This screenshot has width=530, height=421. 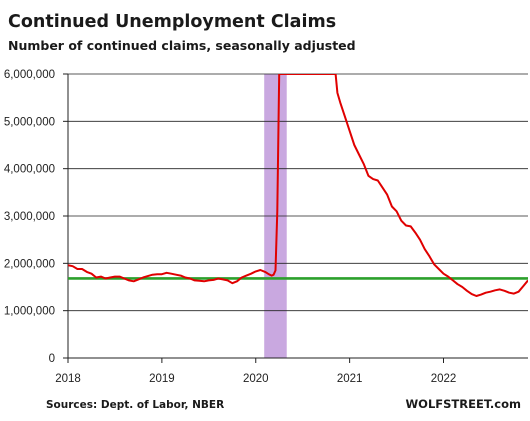 What do you see at coordinates (29, 217) in the screenshot?
I see `y-tick-label: 3,000,000` at bounding box center [29, 217].